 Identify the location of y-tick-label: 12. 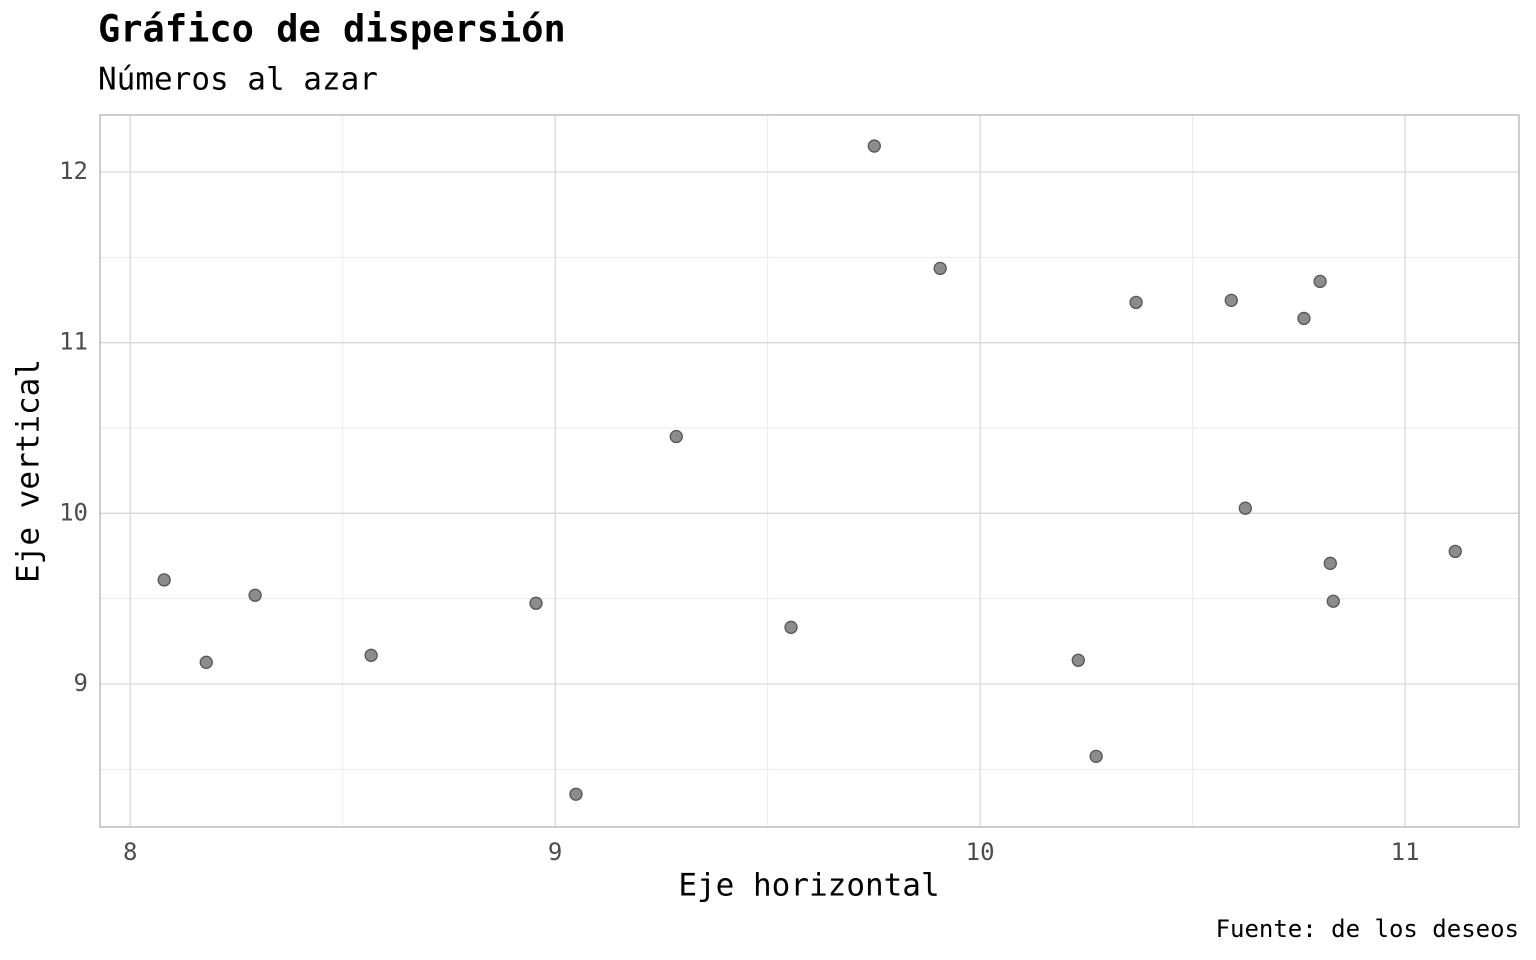
(73, 171).